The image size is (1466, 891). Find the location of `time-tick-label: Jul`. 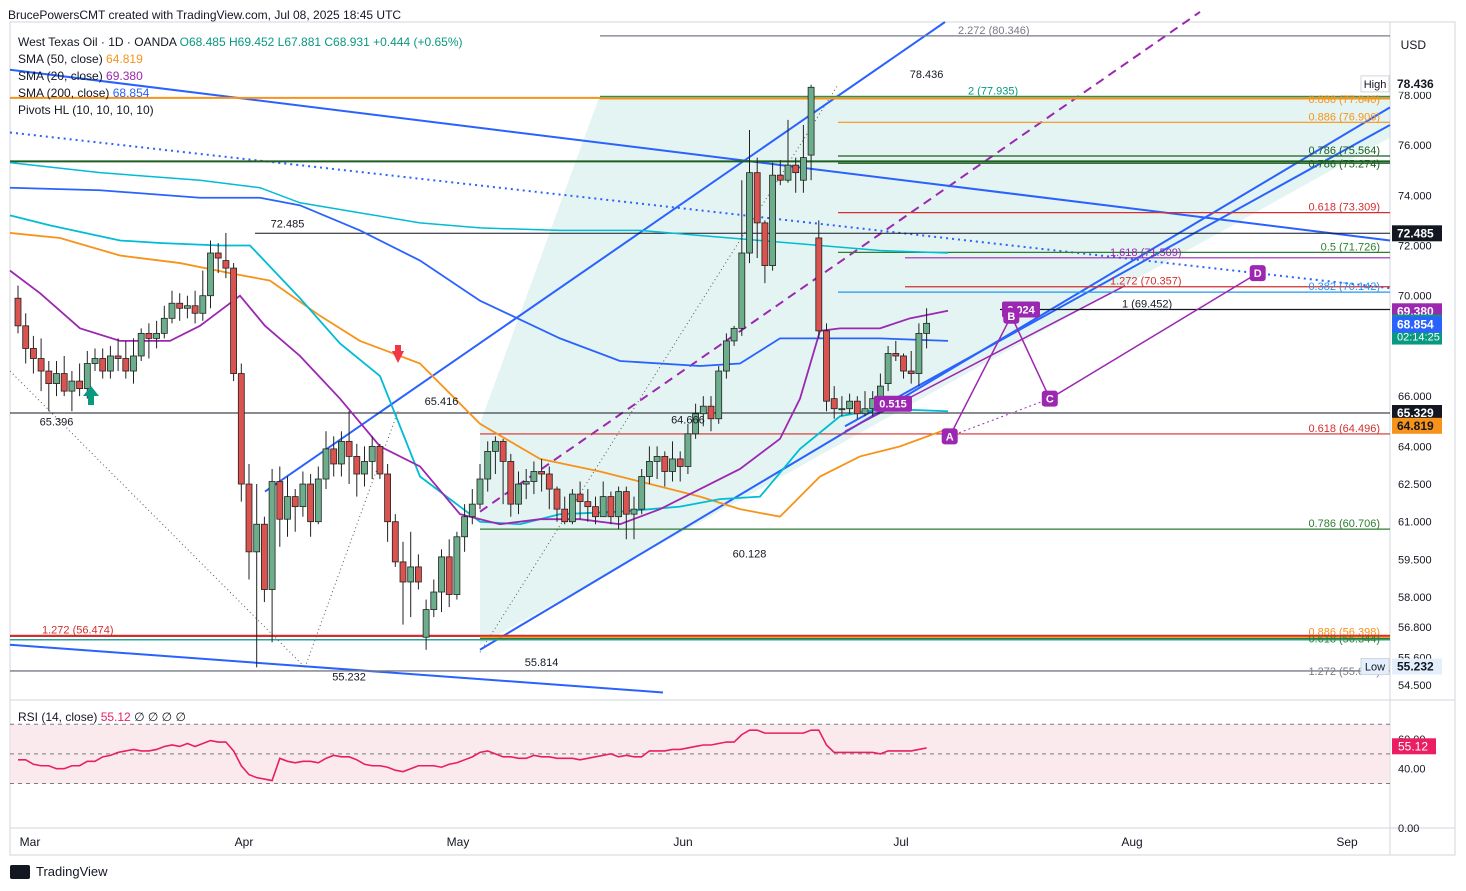

time-tick-label: Jul is located at coordinates (900, 842).